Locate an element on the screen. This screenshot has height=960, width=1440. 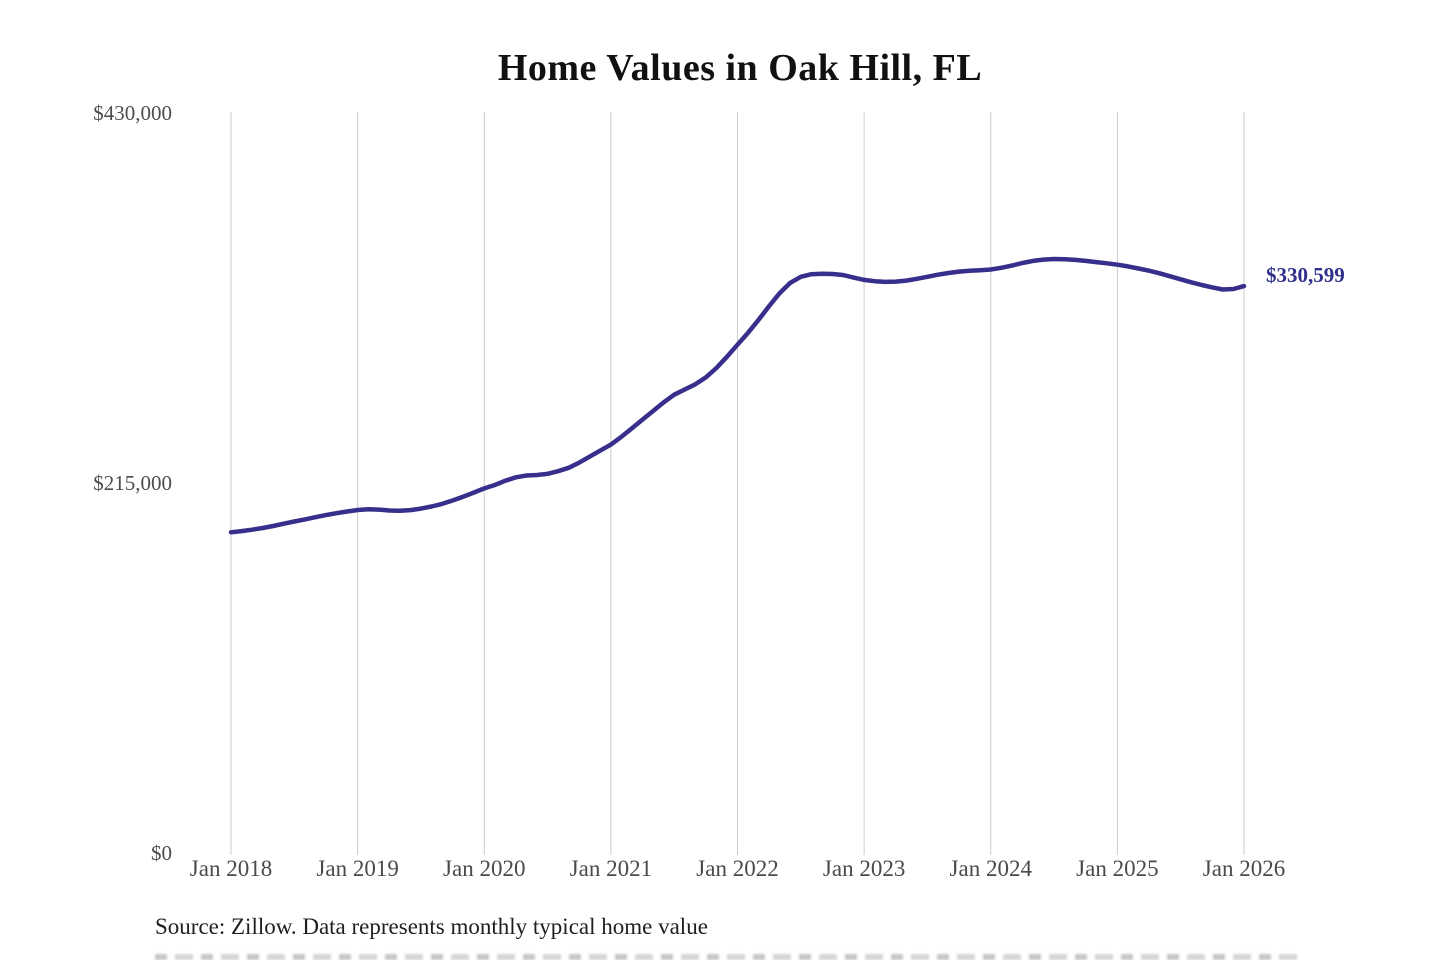
x-axis-tick-jan-2025: Jan 2025 is located at coordinates (1117, 868).